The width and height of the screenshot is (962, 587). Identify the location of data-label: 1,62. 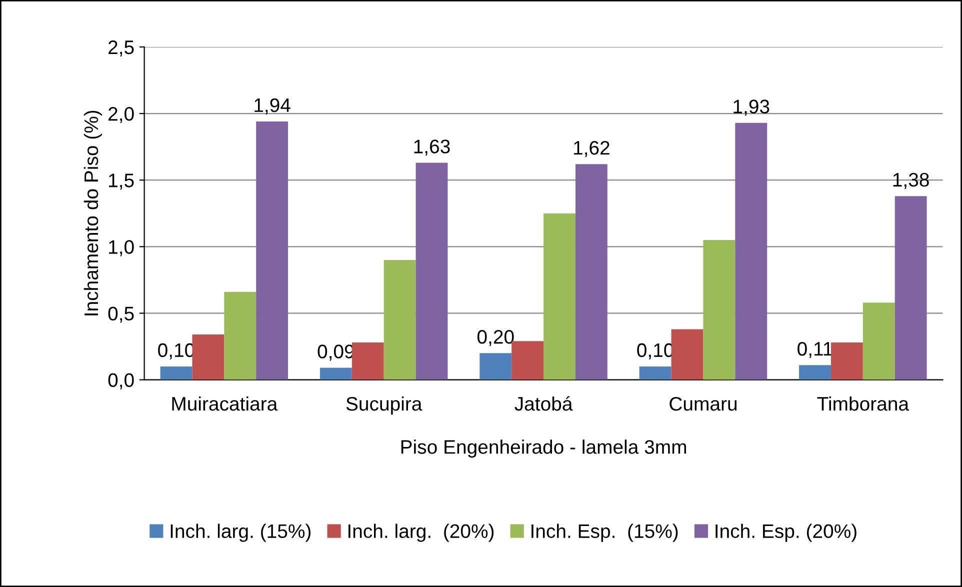
(592, 149).